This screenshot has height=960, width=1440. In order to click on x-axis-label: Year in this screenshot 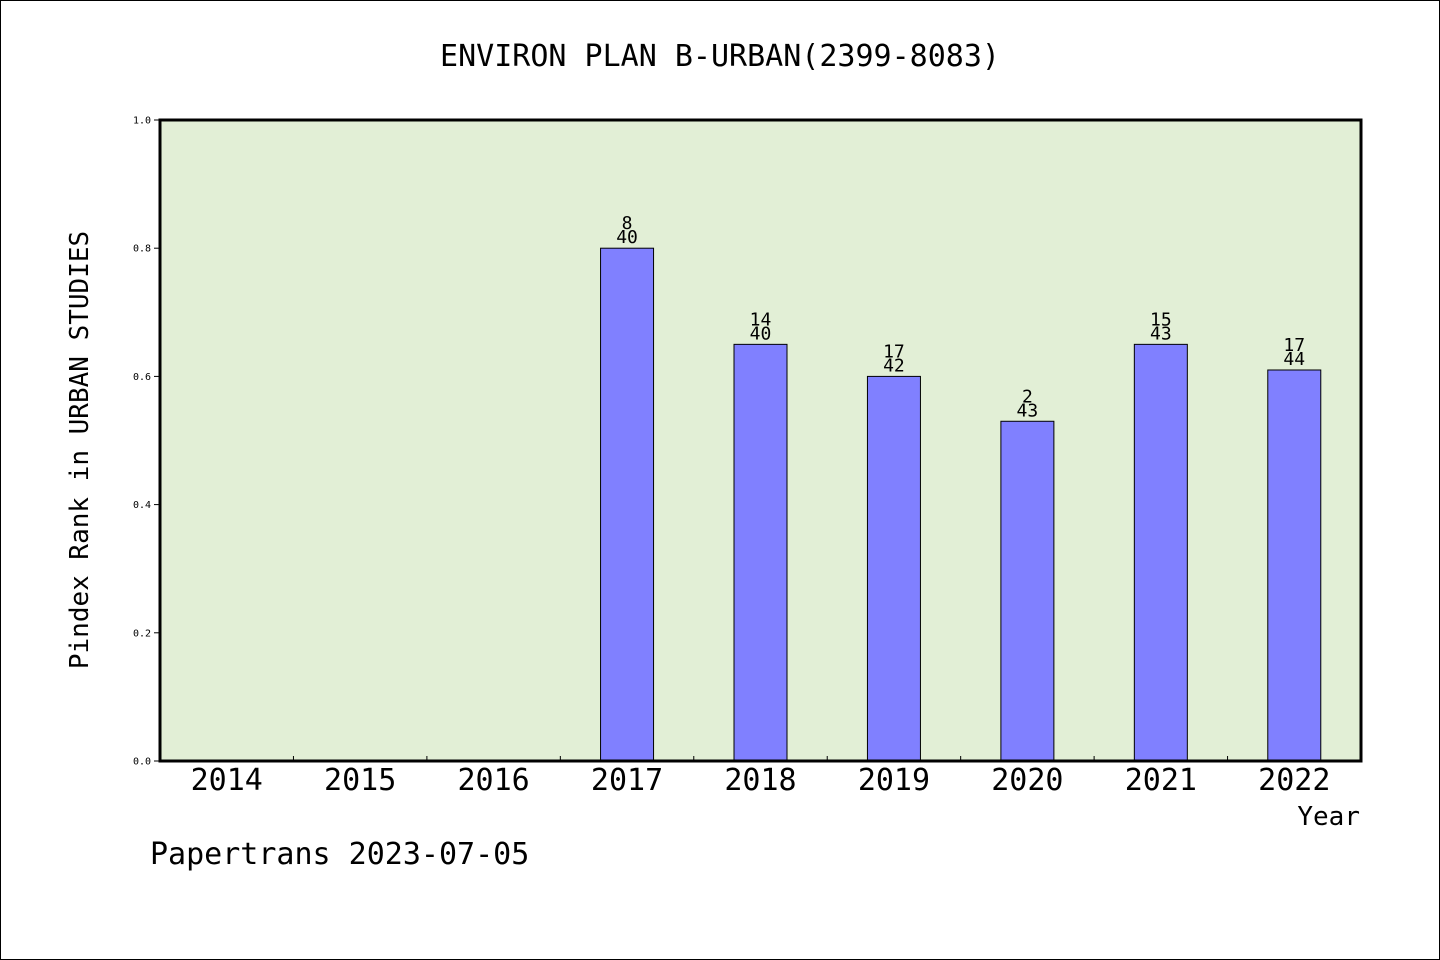, I will do `click(1328, 817)`.